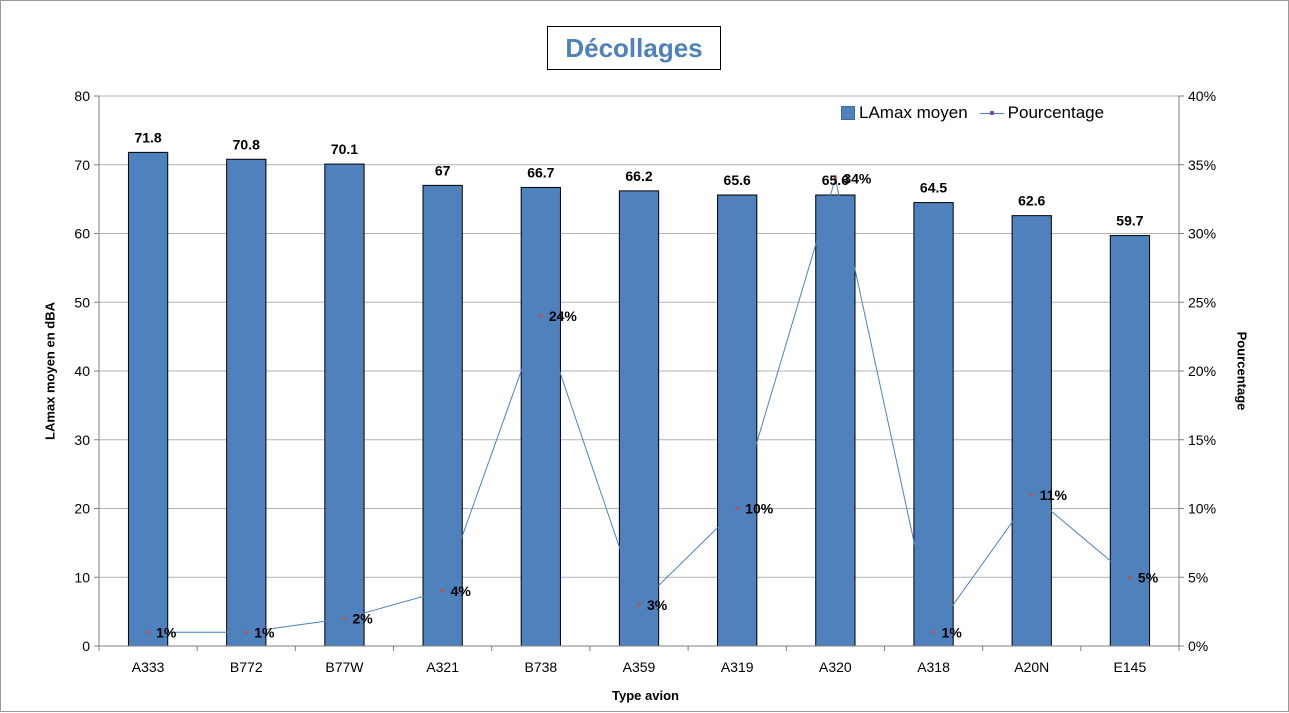 This screenshot has height=713, width=1289. Describe the element at coordinates (82, 509) in the screenshot. I see `y-tick-label-left: 20` at that location.